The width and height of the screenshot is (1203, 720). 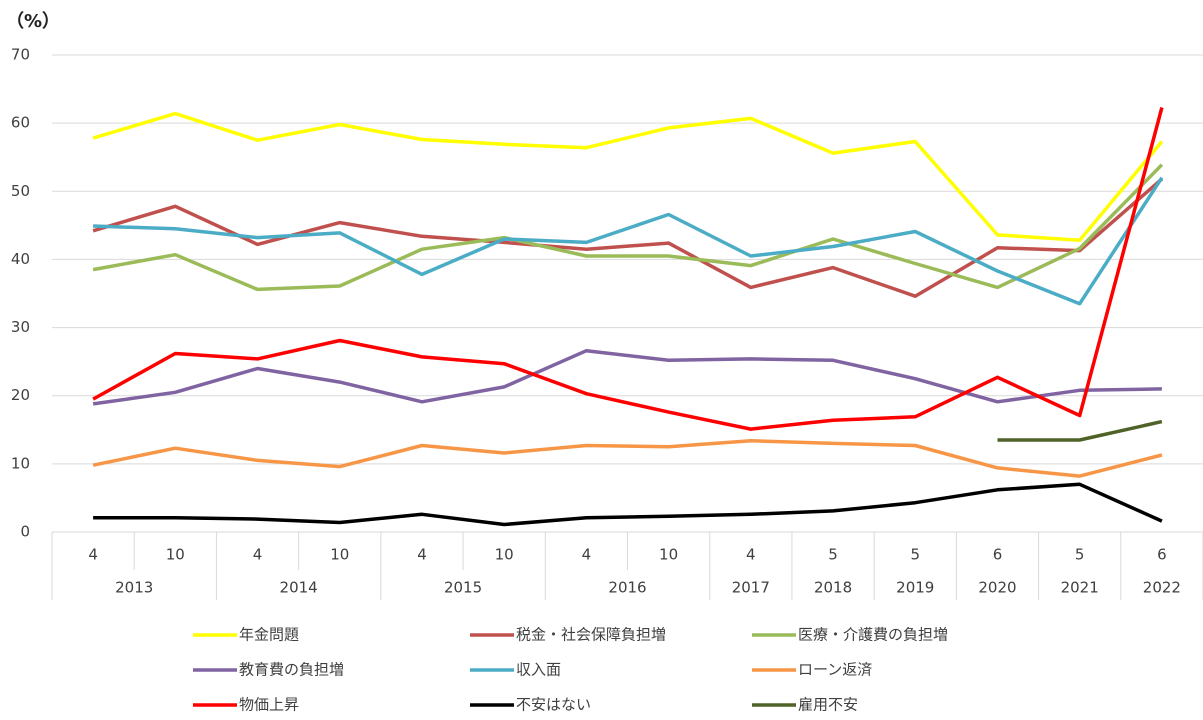 I want to click on x-group-label: 2020, so click(x=997, y=588).